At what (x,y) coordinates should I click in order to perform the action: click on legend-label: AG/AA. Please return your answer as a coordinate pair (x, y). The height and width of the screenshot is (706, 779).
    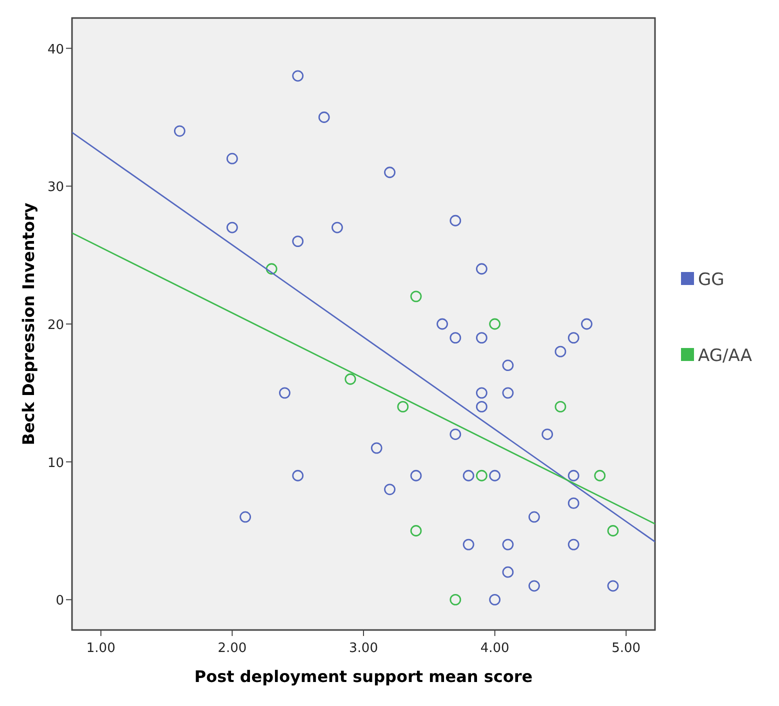
    Looking at the image, I should click on (725, 356).